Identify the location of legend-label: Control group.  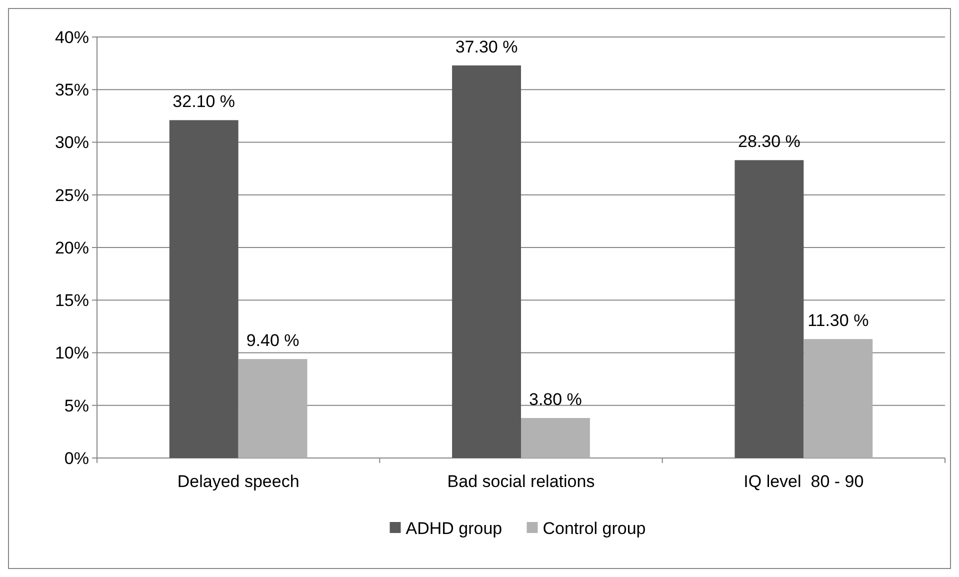
(594, 528).